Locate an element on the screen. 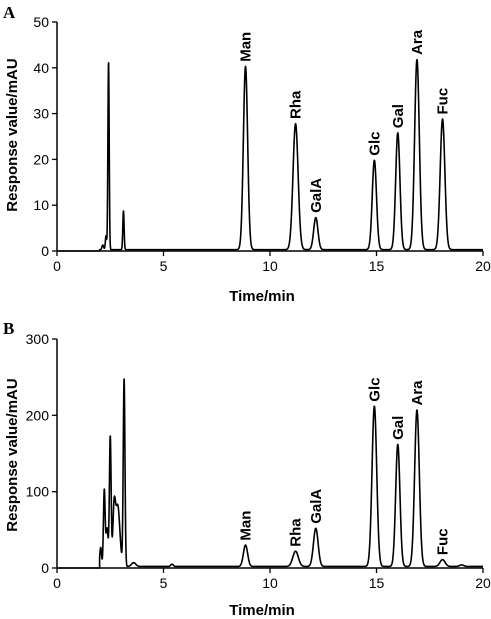  panel-b-y-tick-label: 300 is located at coordinates (38, 339).